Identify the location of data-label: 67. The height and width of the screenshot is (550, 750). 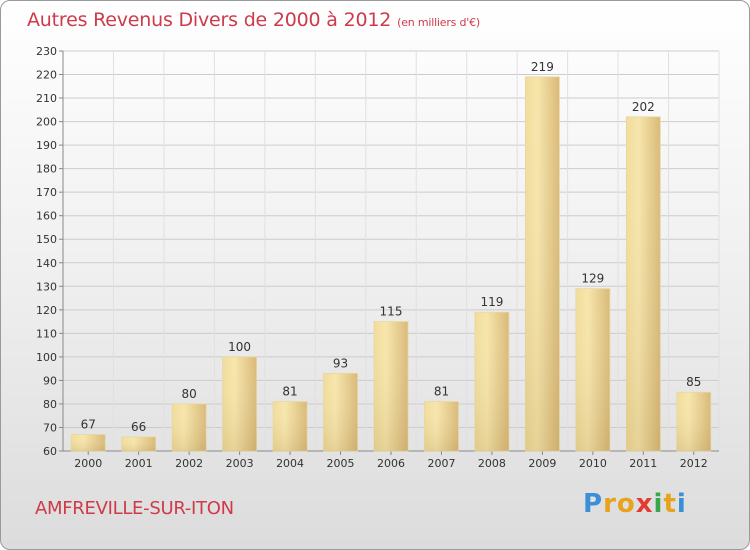
(88, 425).